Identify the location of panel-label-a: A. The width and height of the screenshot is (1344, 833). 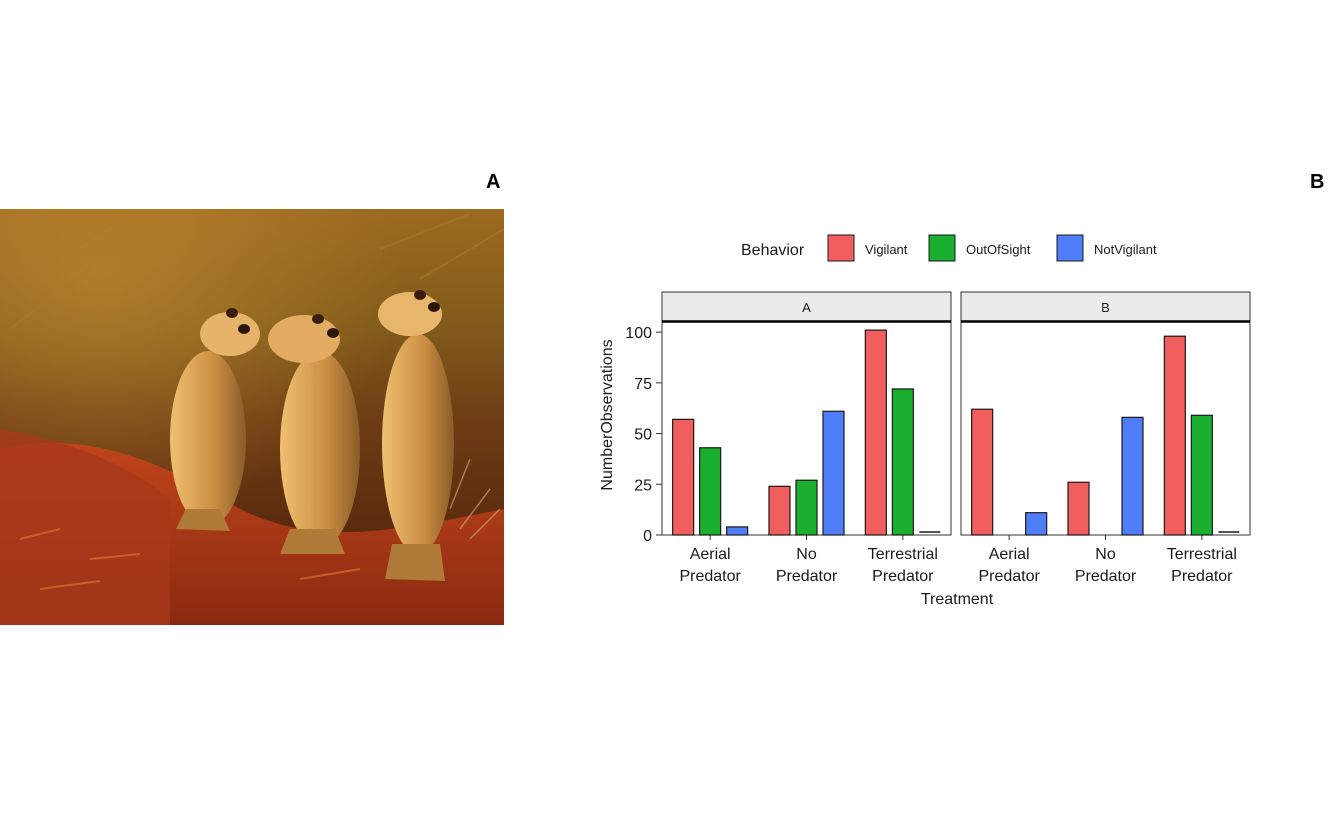
(493, 182).